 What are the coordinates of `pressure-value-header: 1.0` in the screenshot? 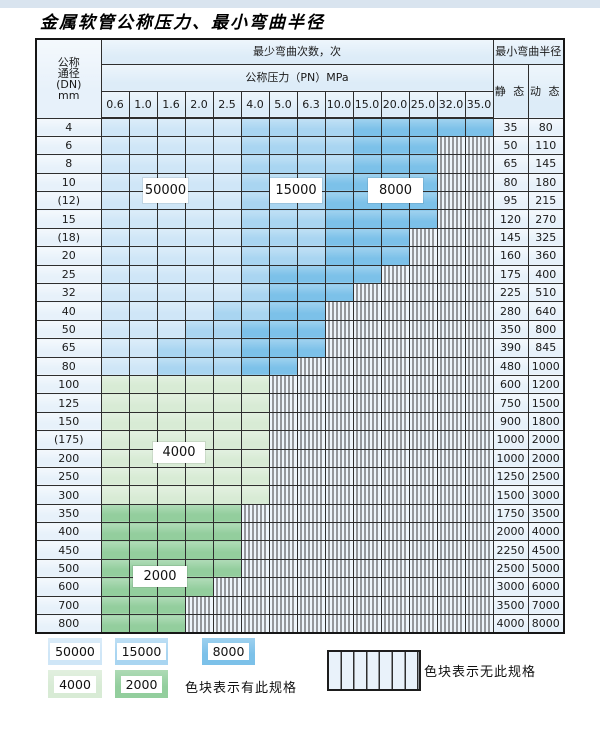 It's located at (143, 104).